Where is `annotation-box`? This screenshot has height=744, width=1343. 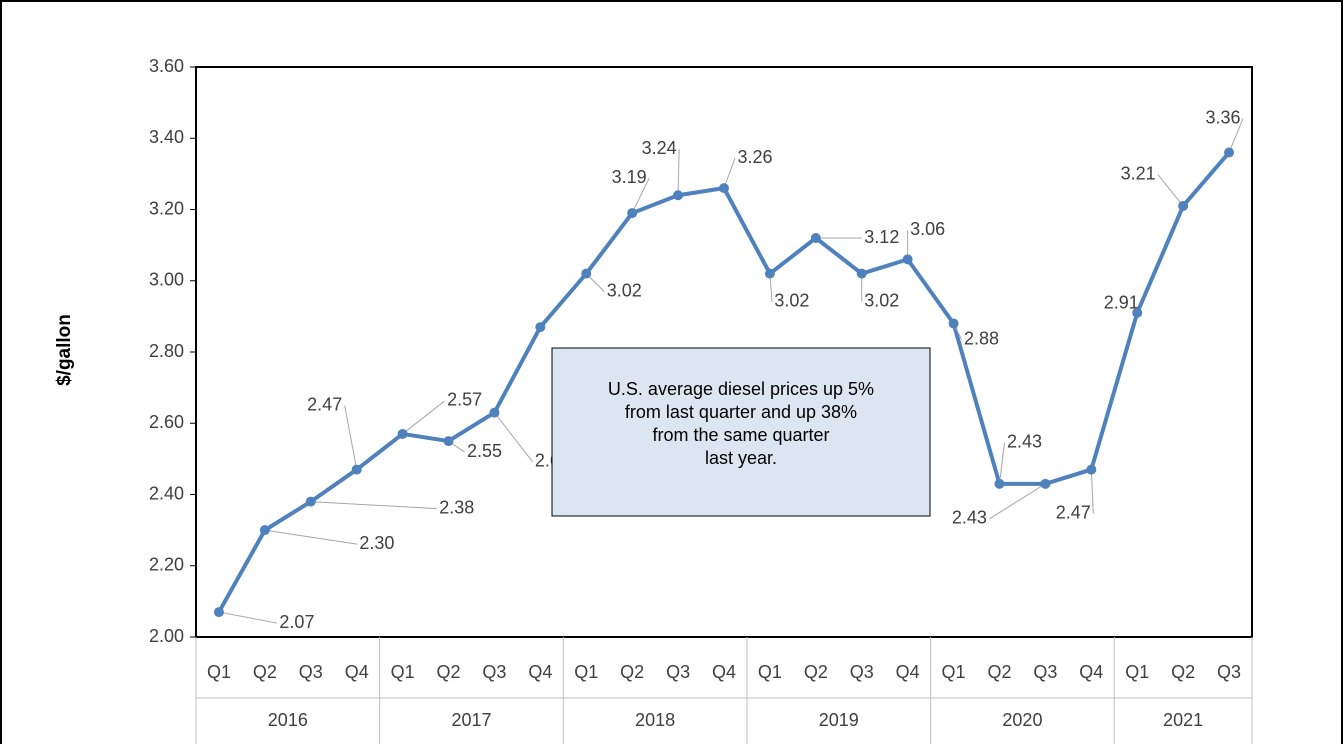
annotation-box is located at coordinates (741, 432).